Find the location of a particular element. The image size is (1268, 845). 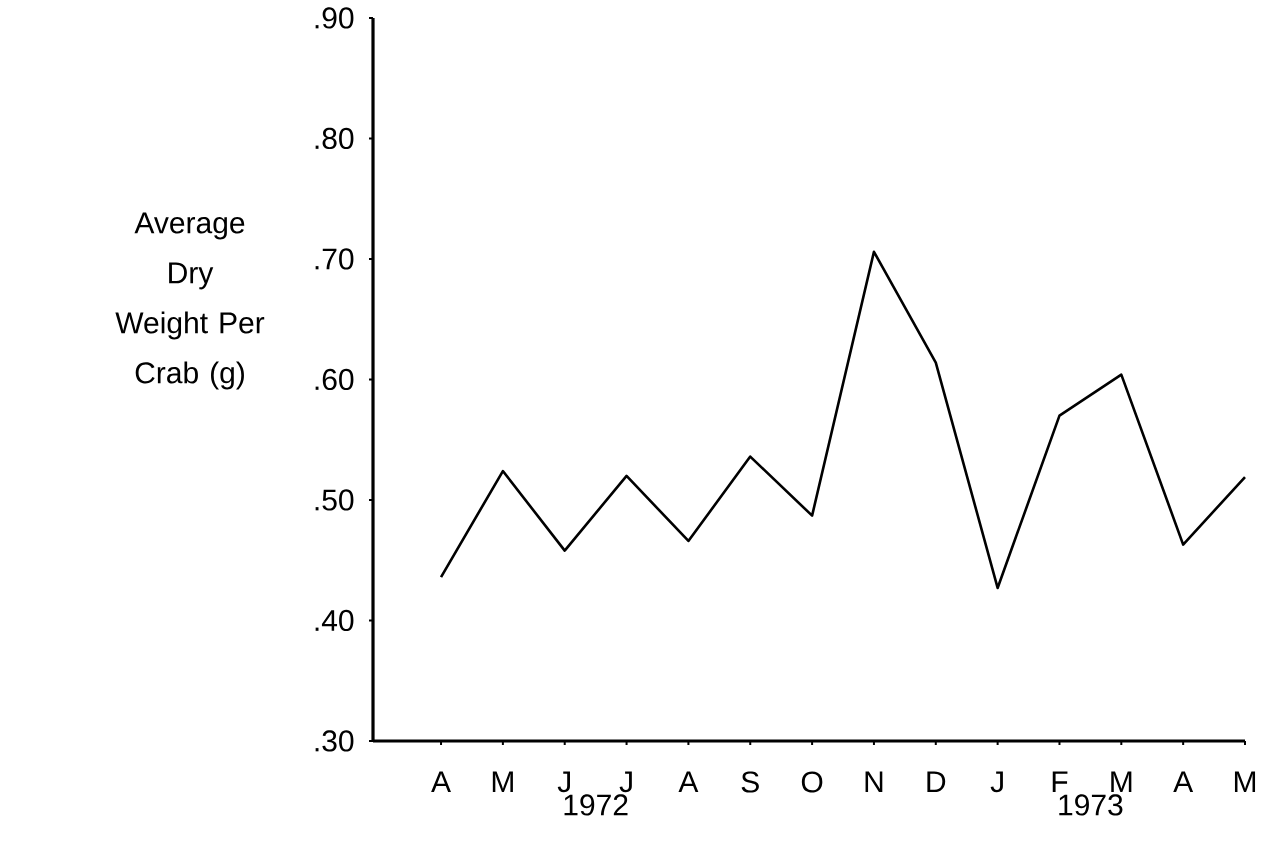

x-tick-label: O is located at coordinates (812, 782).